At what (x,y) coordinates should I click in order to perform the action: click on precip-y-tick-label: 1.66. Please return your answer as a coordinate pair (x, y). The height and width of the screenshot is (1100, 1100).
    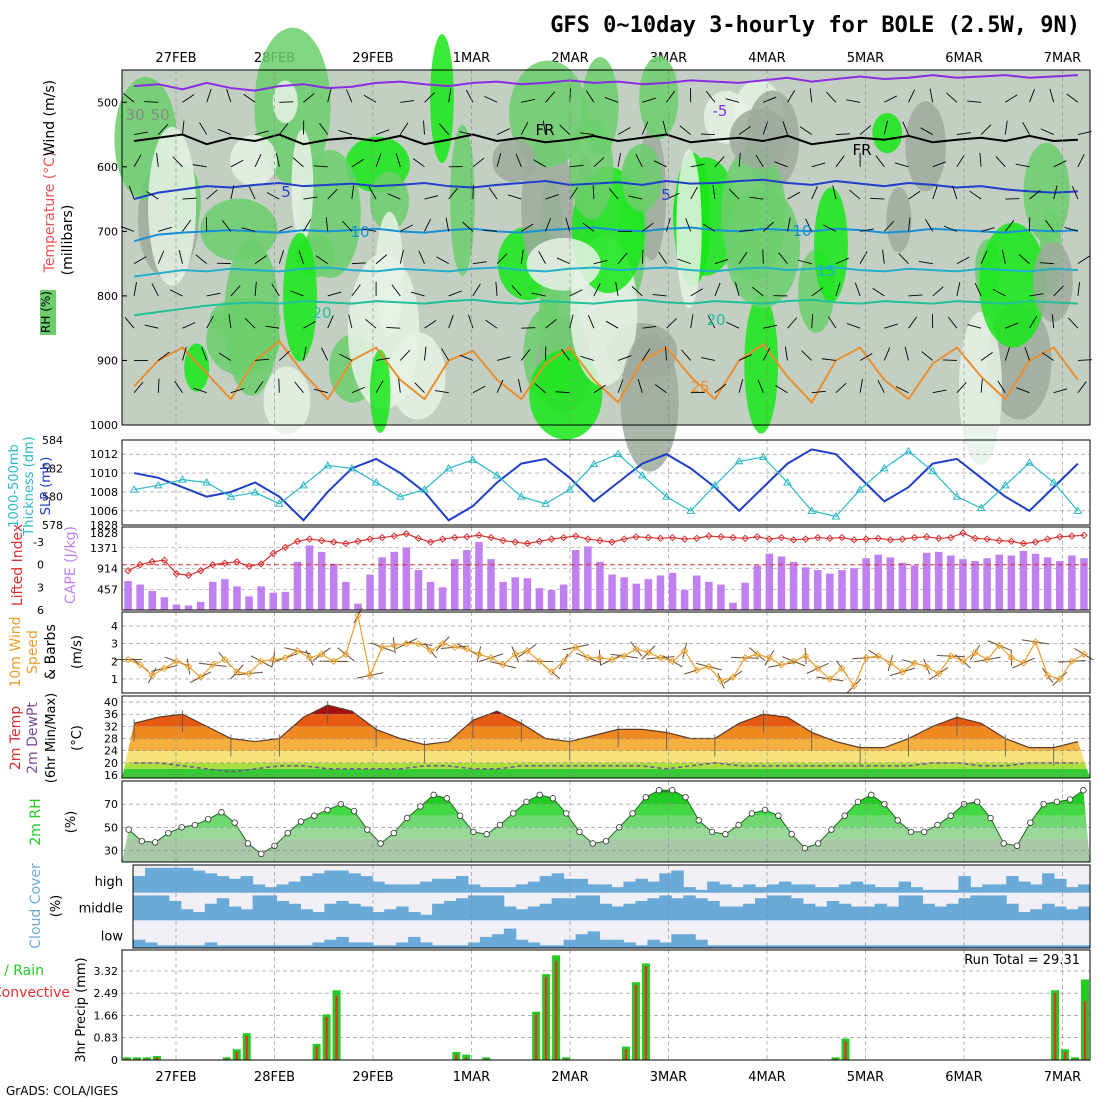
    Looking at the image, I should click on (106, 1015).